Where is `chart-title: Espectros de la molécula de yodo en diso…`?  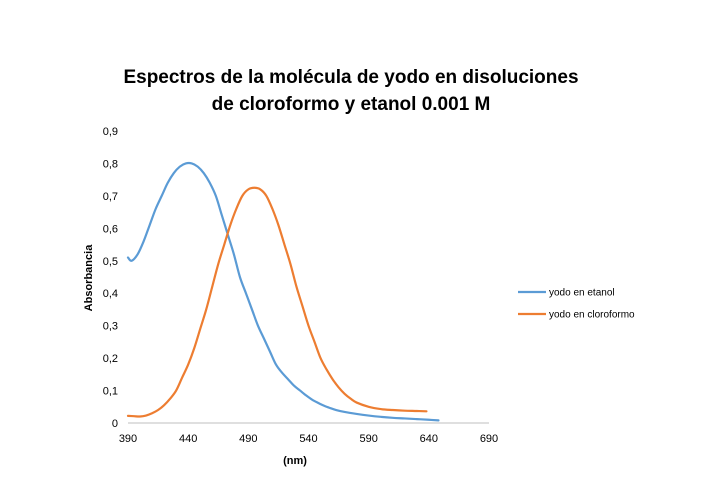 chart-title: Espectros de la molécula de yodo en diso… is located at coordinates (351, 91).